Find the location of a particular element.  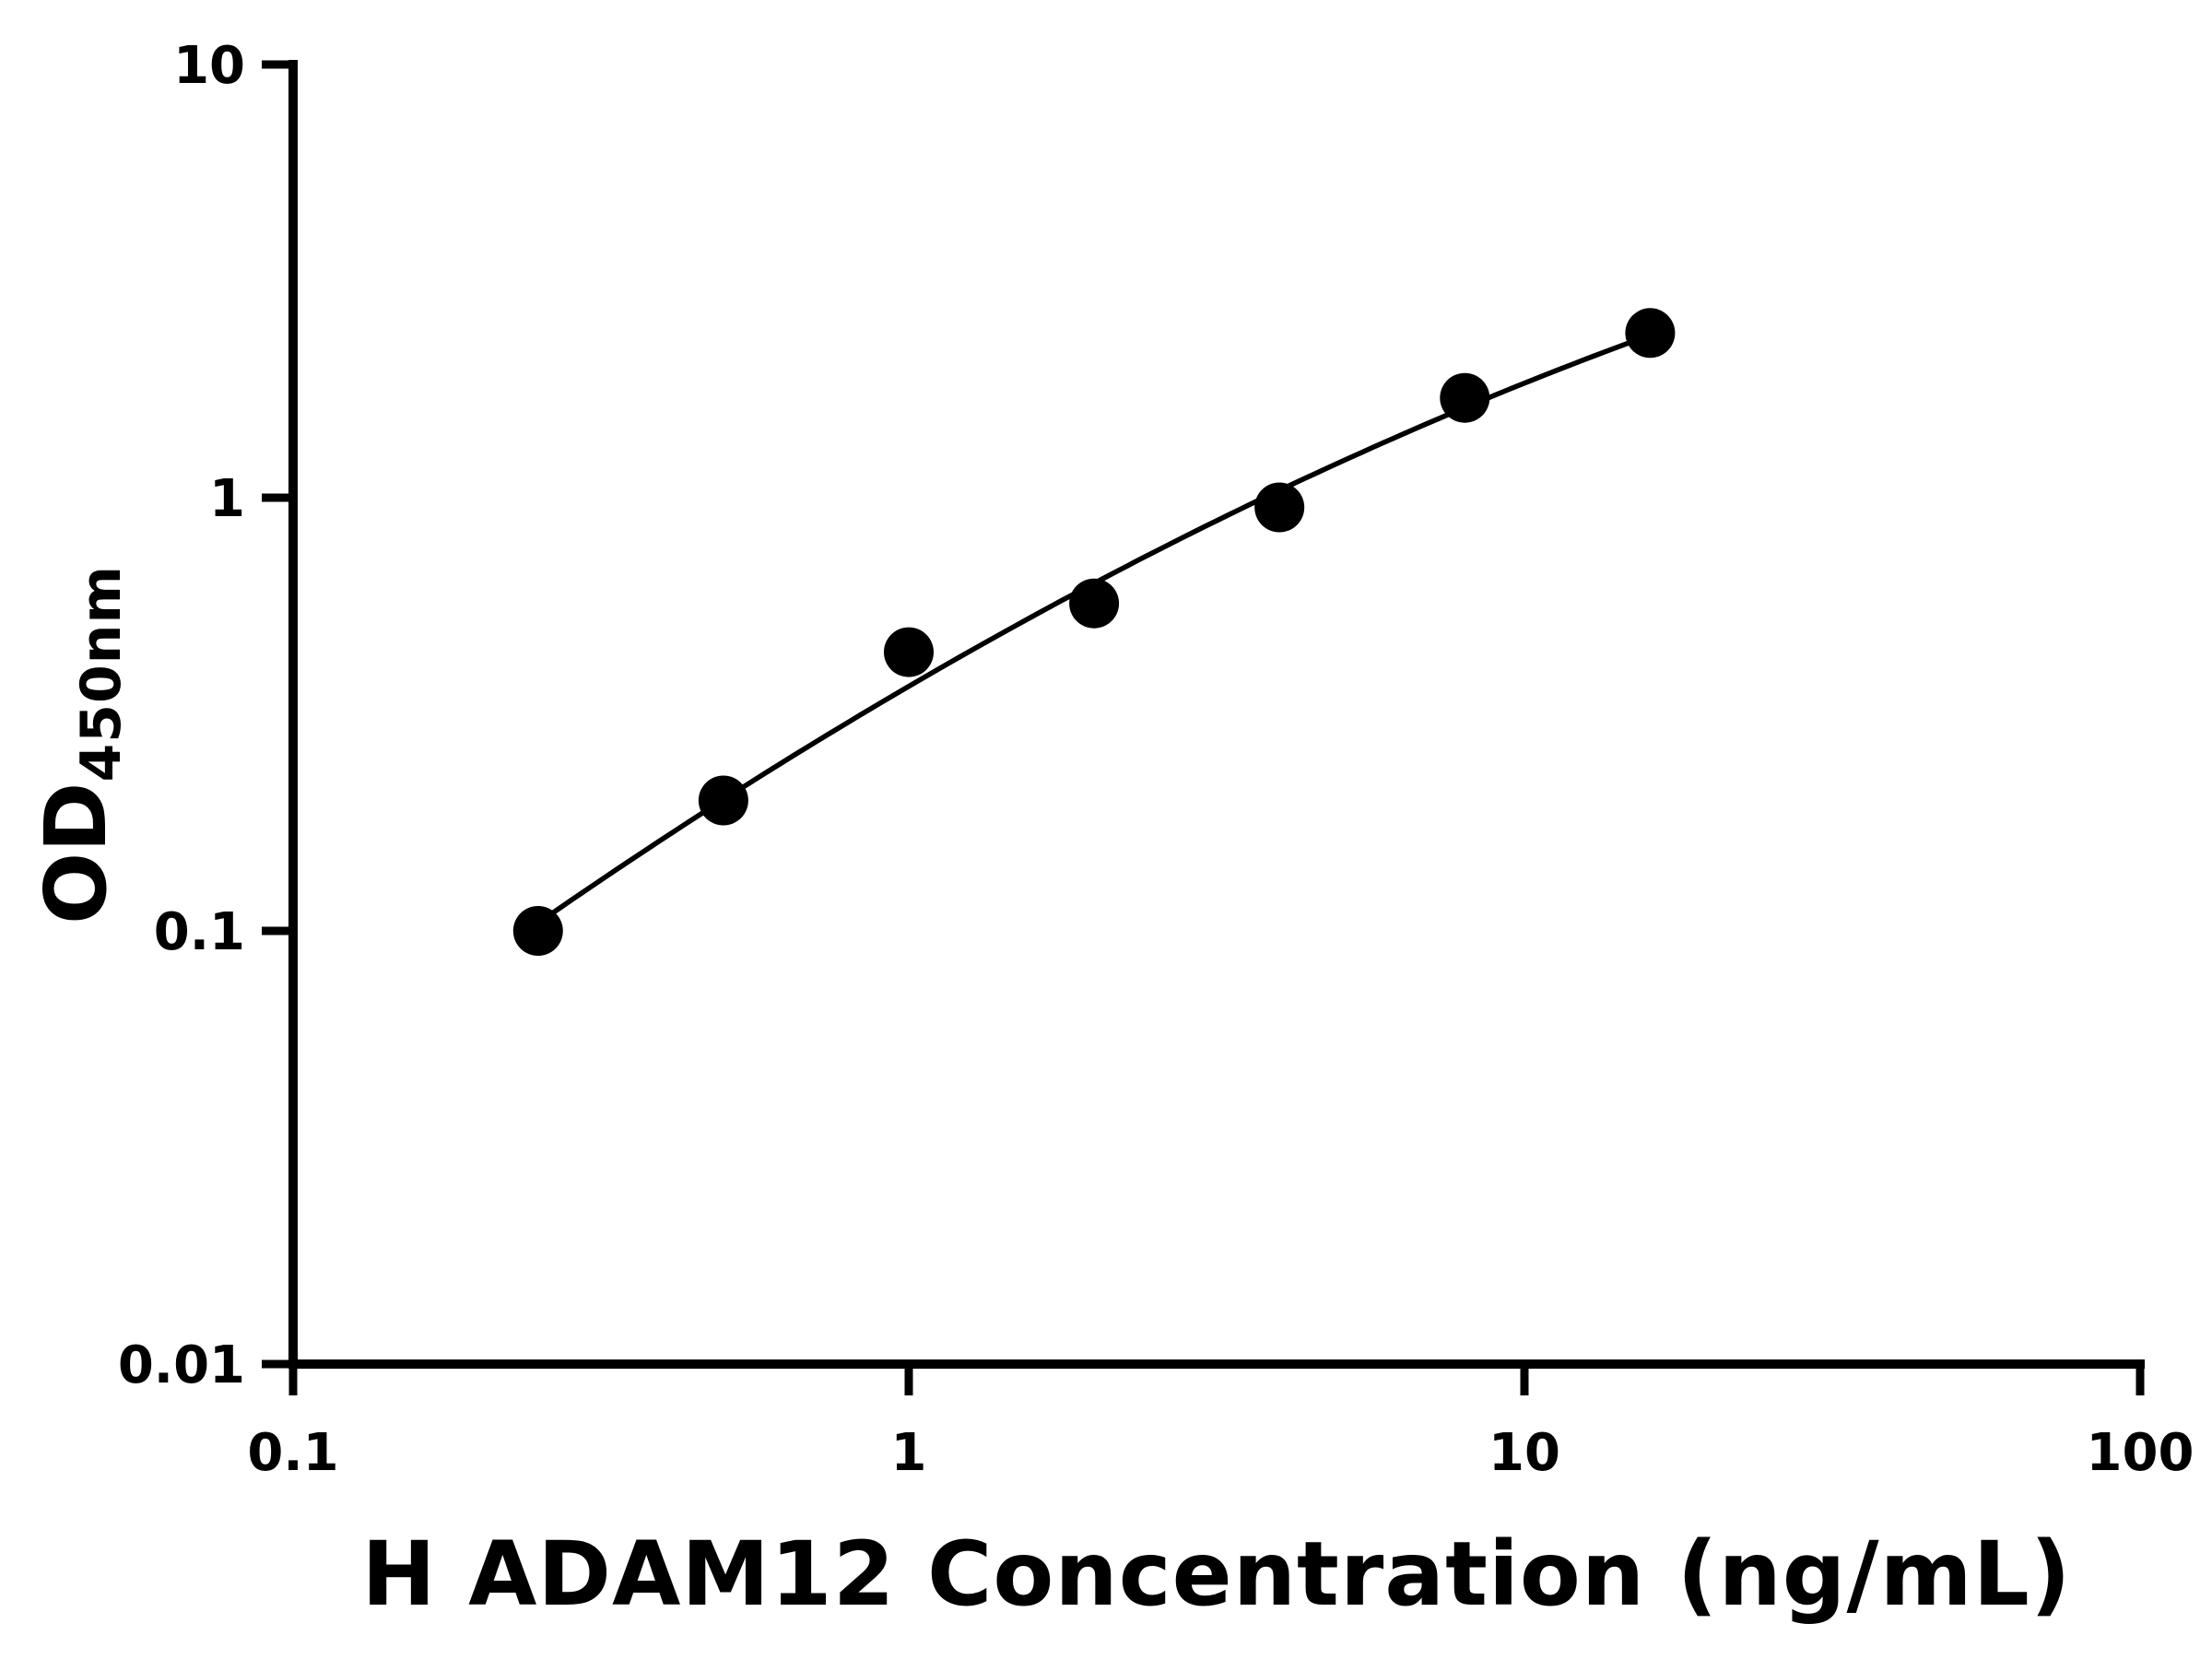

y-axis-title: OD450nm is located at coordinates (80, 745).